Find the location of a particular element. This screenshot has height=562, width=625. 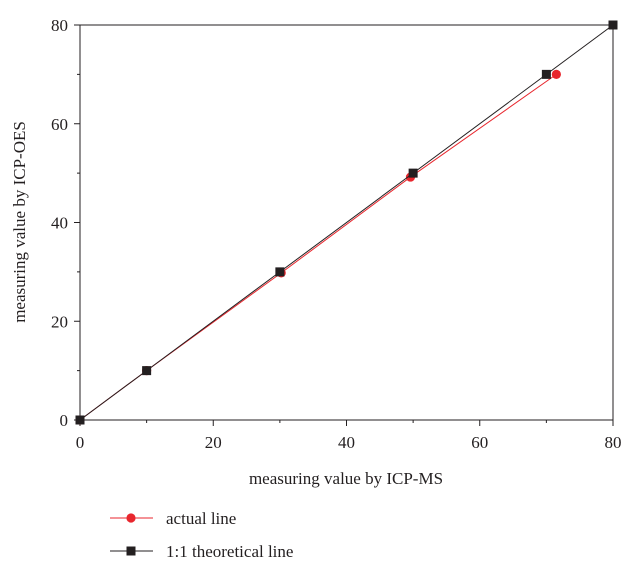

y-axis-title: measuring value by ICP-OES is located at coordinates (19, 222).